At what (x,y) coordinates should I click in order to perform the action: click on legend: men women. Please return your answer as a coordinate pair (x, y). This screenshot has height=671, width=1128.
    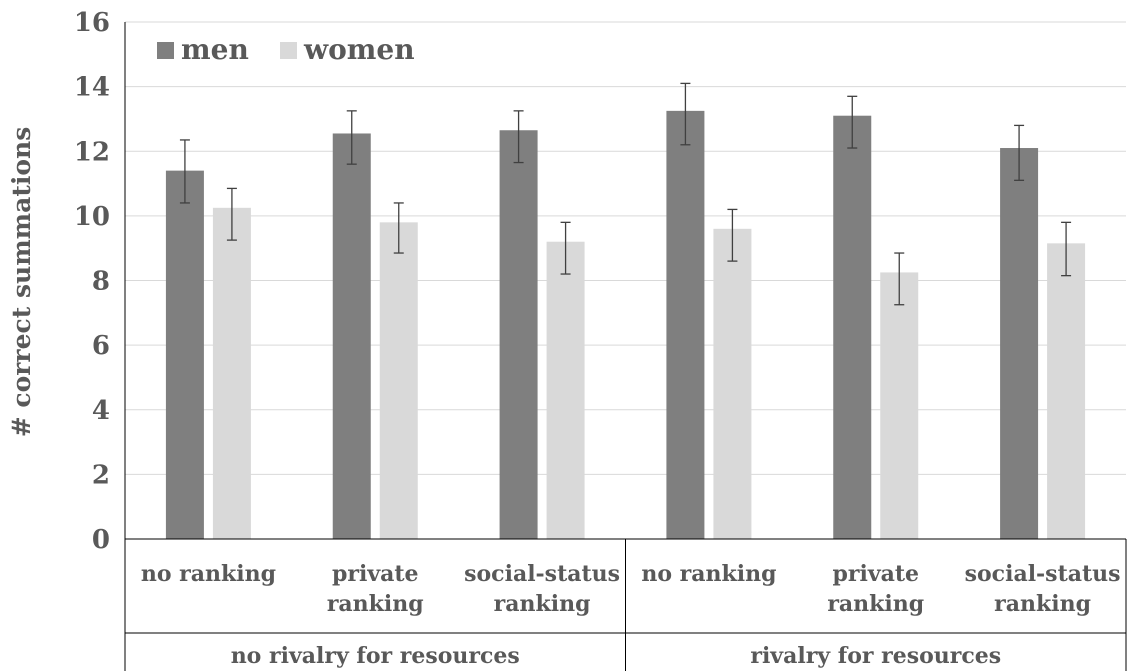
    Looking at the image, I should click on (286, 49).